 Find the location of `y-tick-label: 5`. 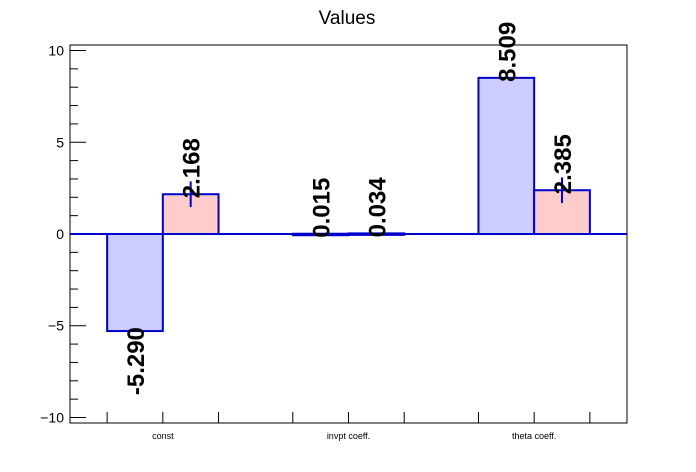

y-tick-label: 5 is located at coordinates (60, 142).